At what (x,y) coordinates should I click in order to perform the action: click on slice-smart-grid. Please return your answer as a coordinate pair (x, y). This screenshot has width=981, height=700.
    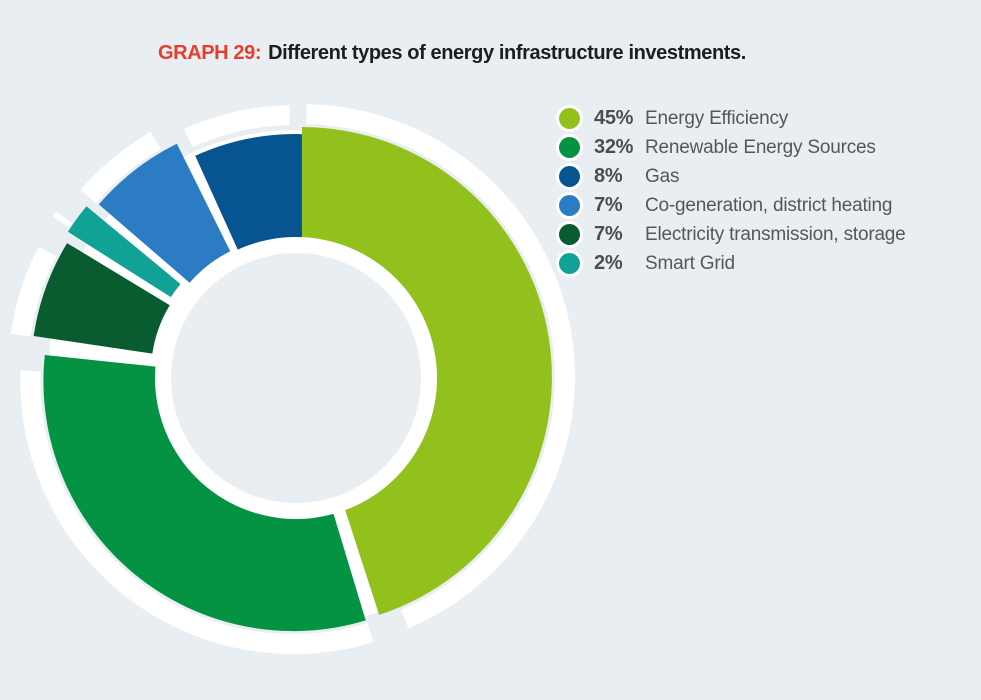
    Looking at the image, I should click on (124, 252).